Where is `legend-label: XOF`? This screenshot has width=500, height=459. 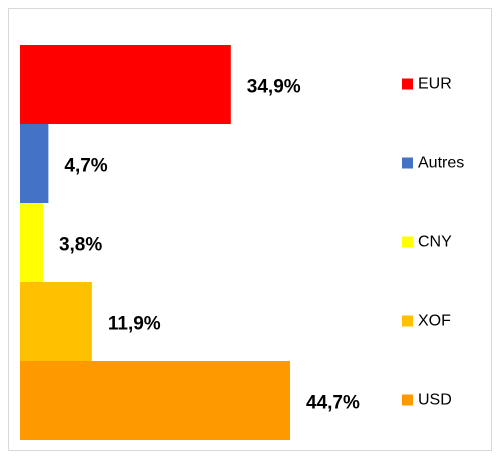
legend-label: XOF is located at coordinates (434, 321).